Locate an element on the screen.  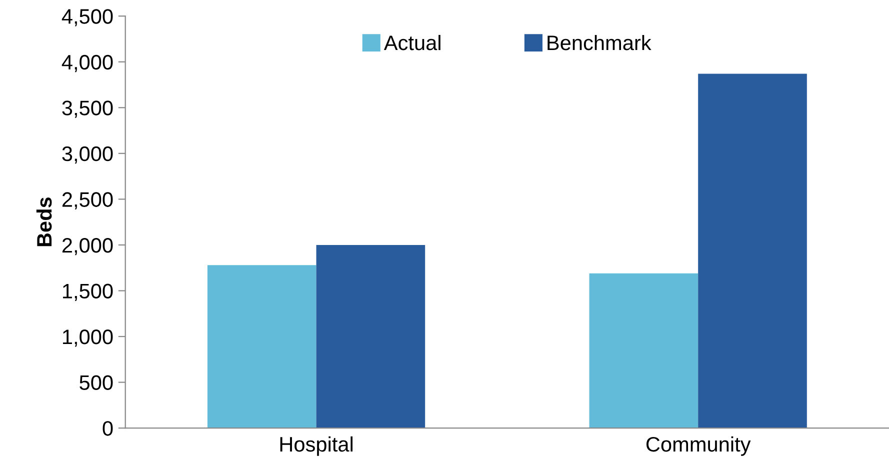
y-tick-label: 2,000 is located at coordinates (87, 247).